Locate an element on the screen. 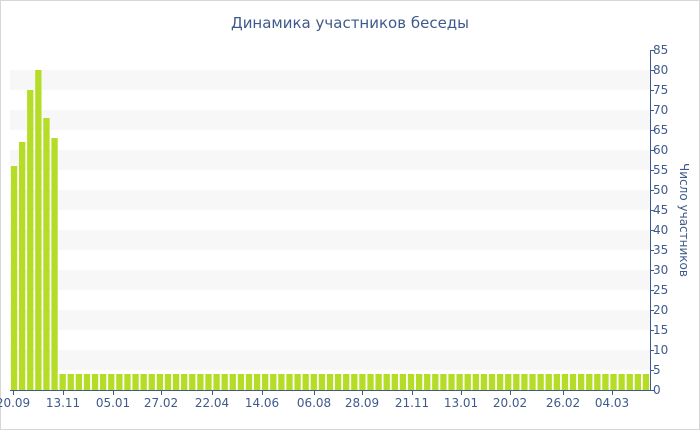  y-tick-label: 25 is located at coordinates (660, 290).